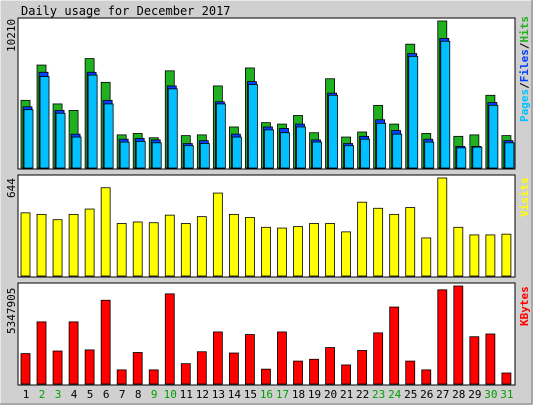 Image resolution: width=533 pixels, height=405 pixels. Describe the element at coordinates (90, 394) in the screenshot. I see `x-tick-label: 5` at that location.